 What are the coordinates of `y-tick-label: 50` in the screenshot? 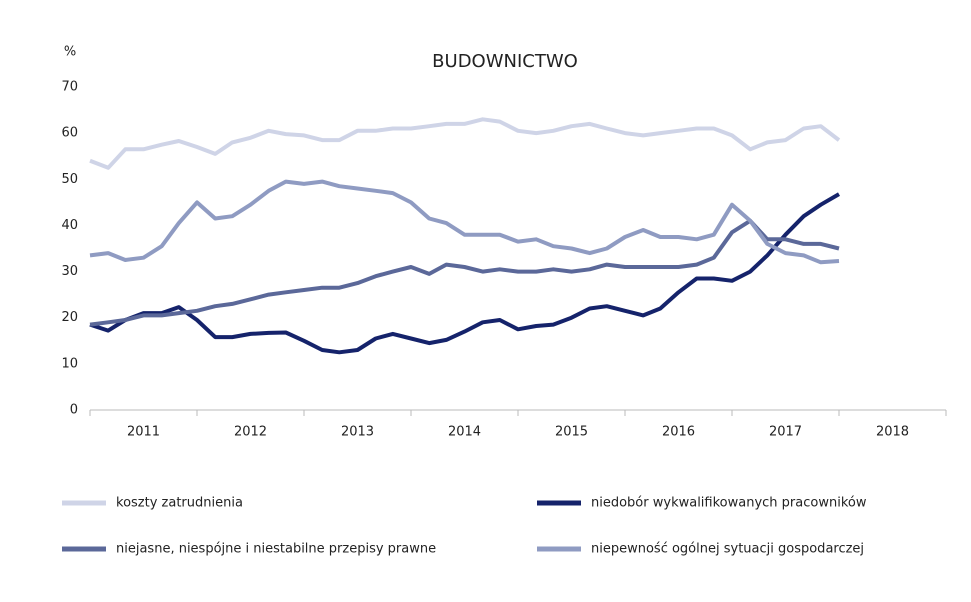 It's located at (69, 179).